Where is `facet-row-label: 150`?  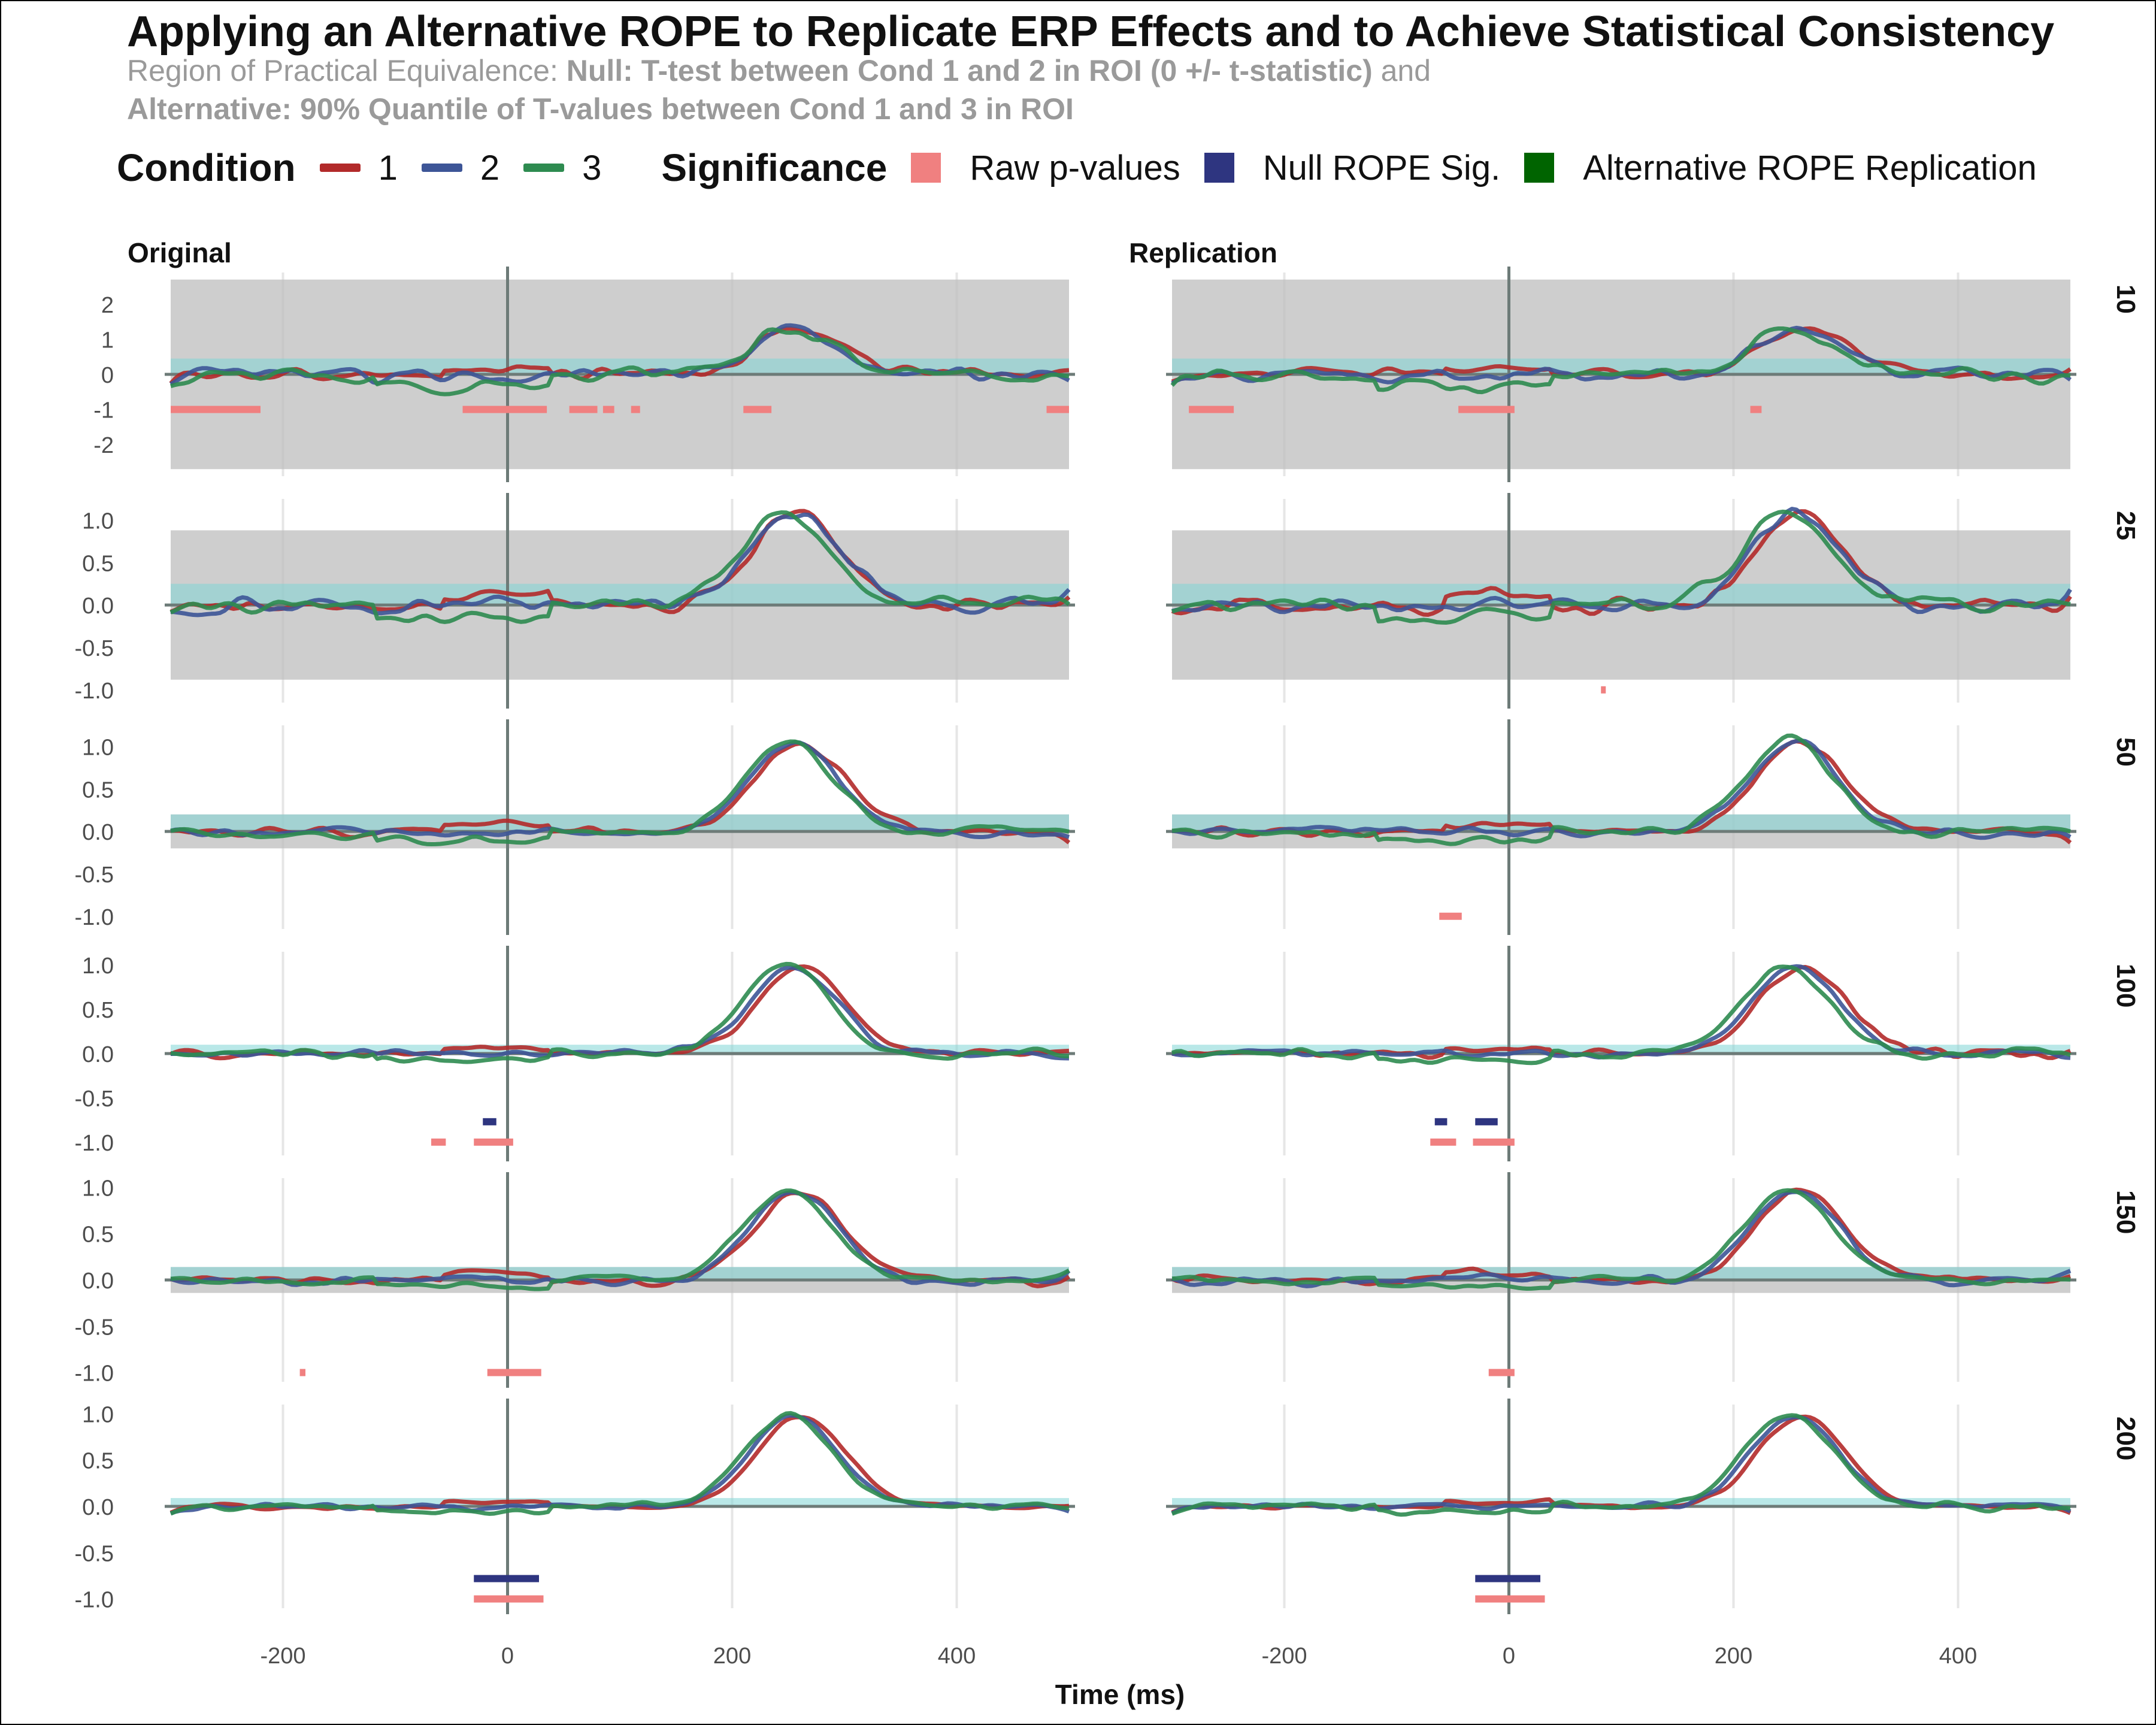 facet-row-label: 150 is located at coordinates (2125, 1212).